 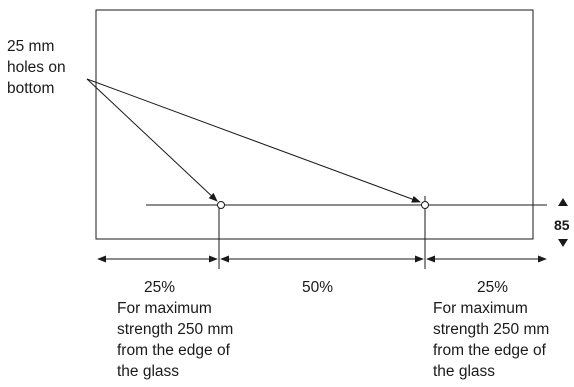 I want to click on percent-right: 25%, so click(x=493, y=287).